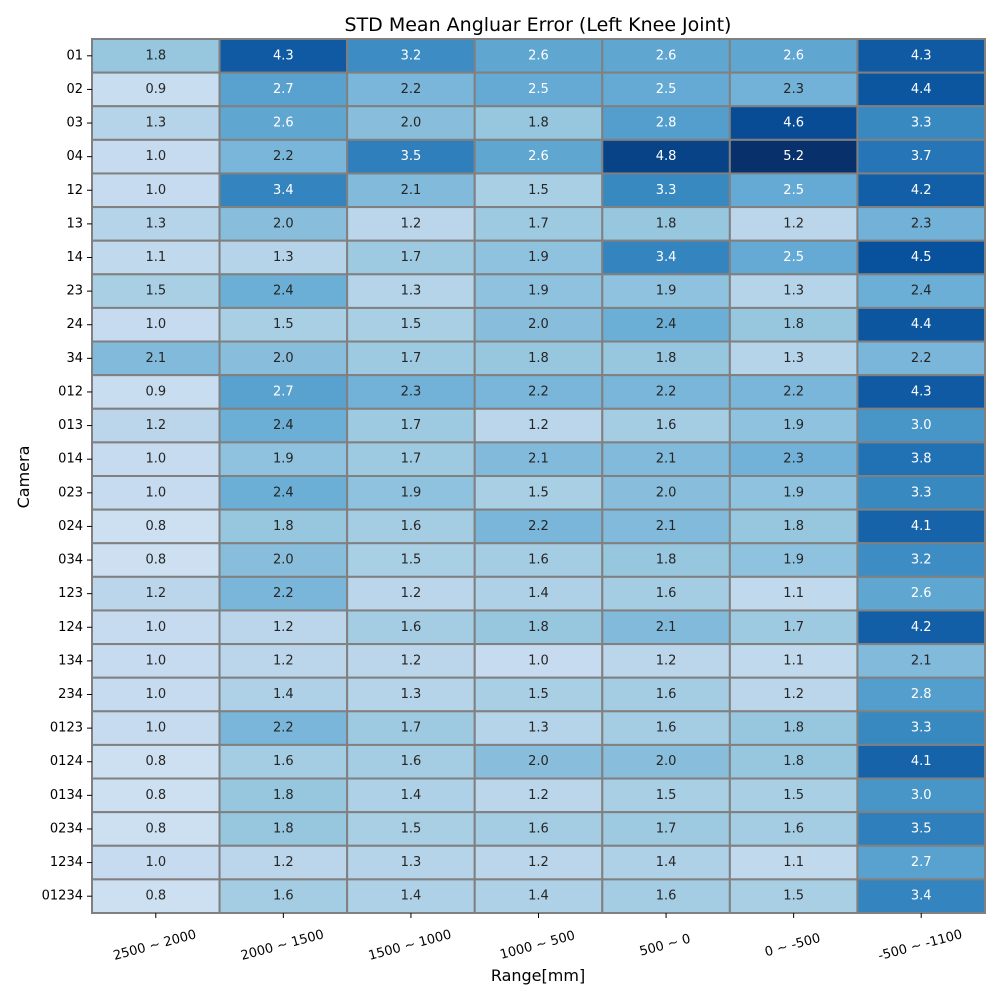 The width and height of the screenshot is (1000, 1000). I want to click on x-tick-label: 1500 ~ 1000, so click(410, 945).